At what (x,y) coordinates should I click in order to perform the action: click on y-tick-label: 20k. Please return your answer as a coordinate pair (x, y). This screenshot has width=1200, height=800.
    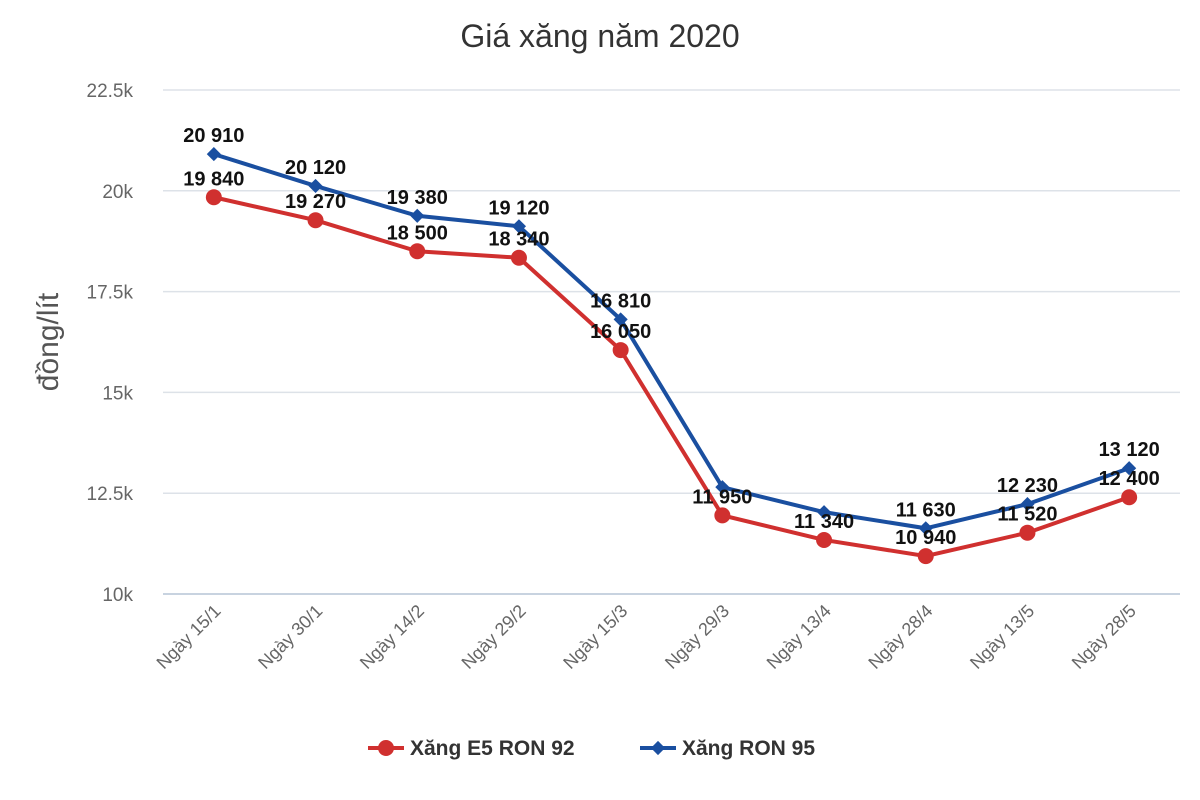
    Looking at the image, I should click on (117, 192).